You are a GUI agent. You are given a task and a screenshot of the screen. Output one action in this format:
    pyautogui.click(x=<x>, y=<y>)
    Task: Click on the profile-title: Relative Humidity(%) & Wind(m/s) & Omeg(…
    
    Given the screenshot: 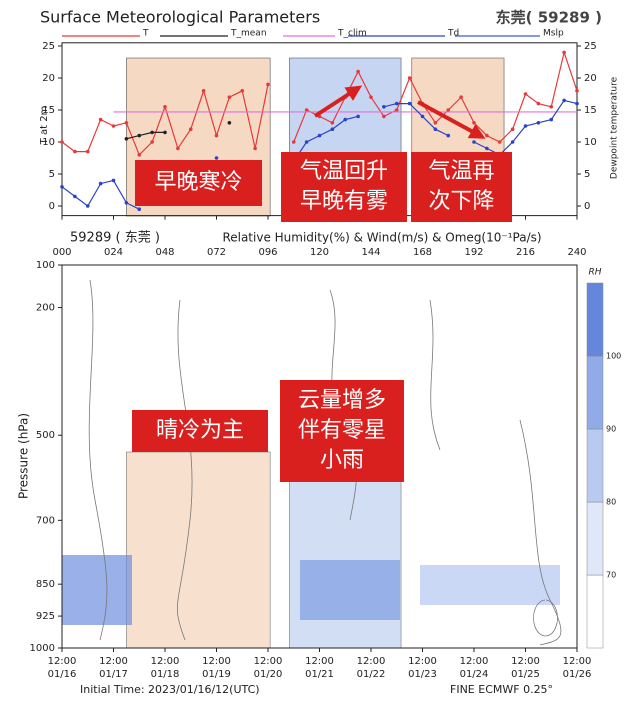 What is the action you would take?
    pyautogui.click(x=381, y=238)
    